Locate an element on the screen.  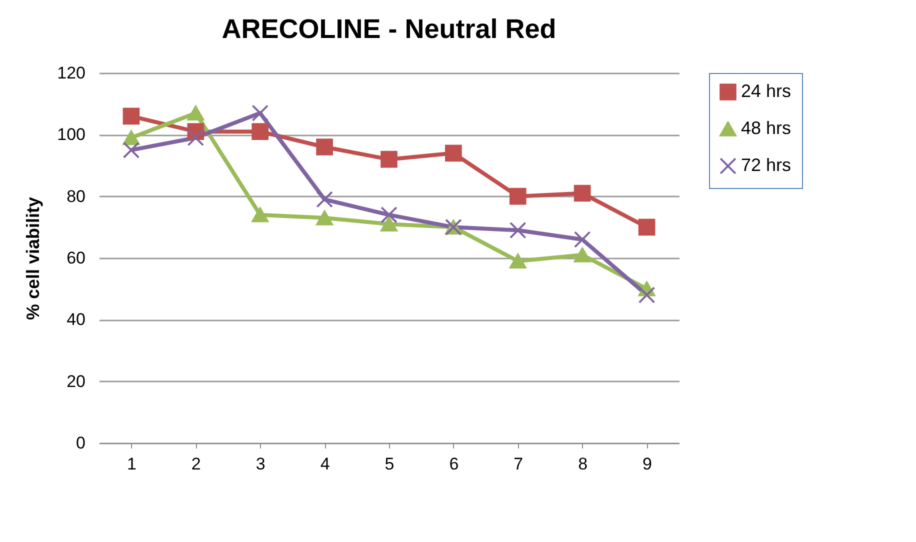
x-tick-label: 4 is located at coordinates (325, 464).